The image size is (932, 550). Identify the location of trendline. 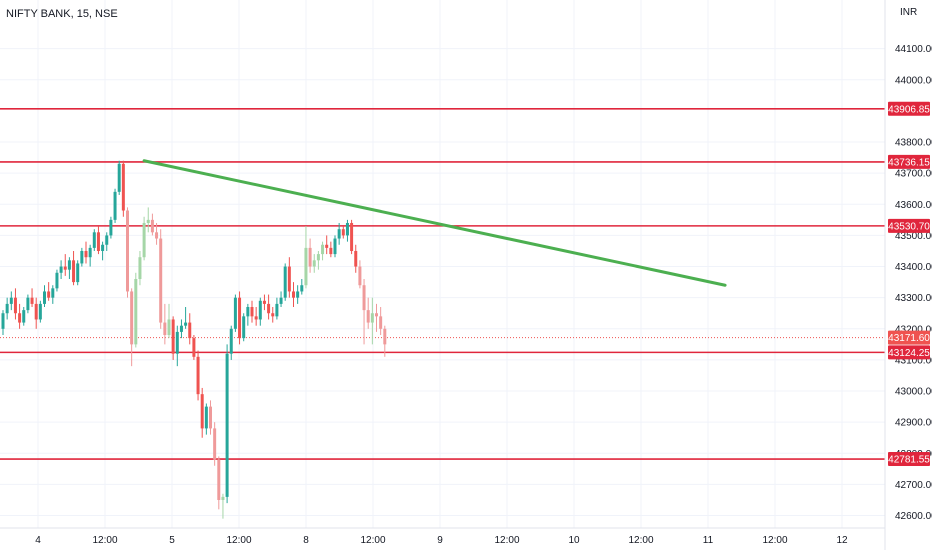
(434, 223).